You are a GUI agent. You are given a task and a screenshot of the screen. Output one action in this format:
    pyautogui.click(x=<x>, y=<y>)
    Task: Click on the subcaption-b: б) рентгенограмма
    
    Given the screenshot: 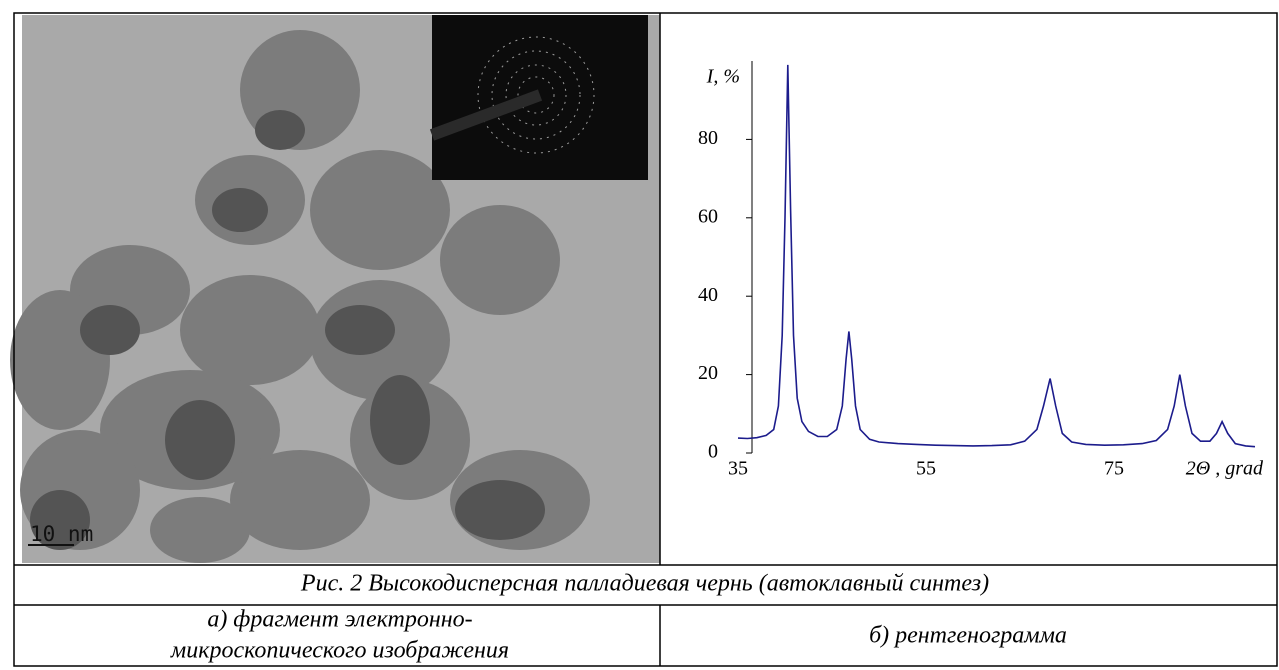 What is the action you would take?
    pyautogui.click(x=968, y=636)
    